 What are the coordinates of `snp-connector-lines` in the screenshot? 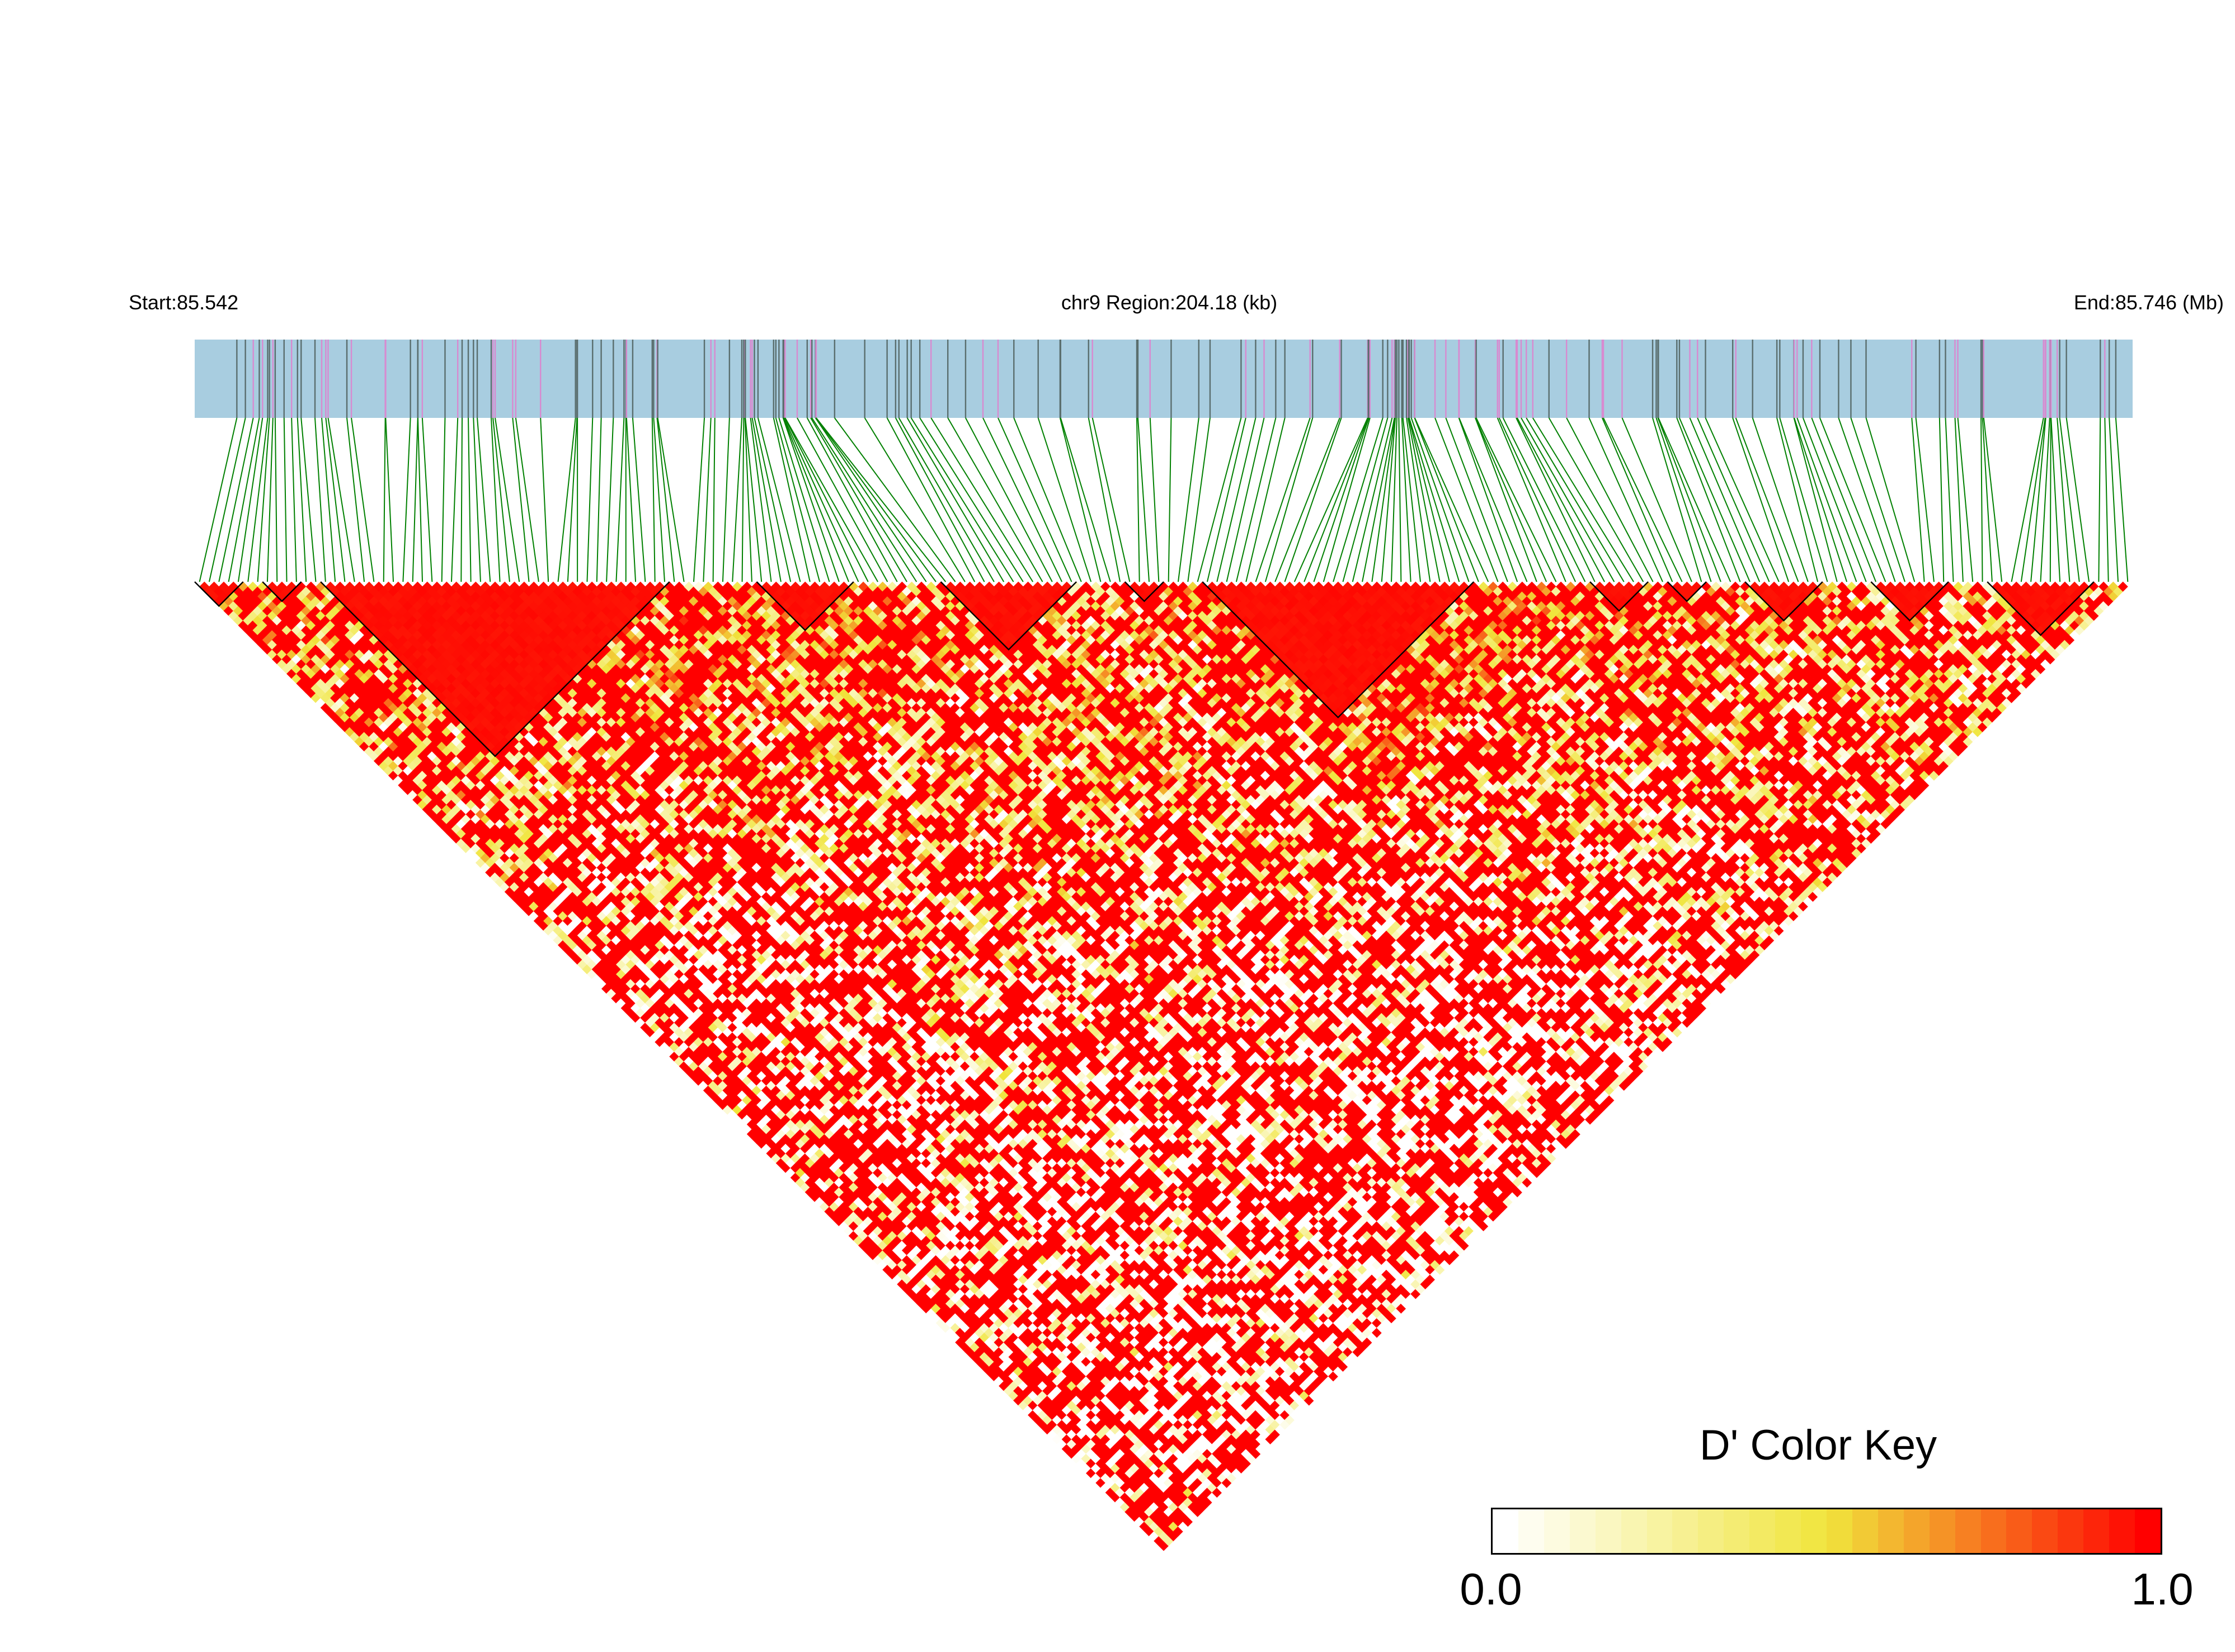 It's located at (1164, 500).